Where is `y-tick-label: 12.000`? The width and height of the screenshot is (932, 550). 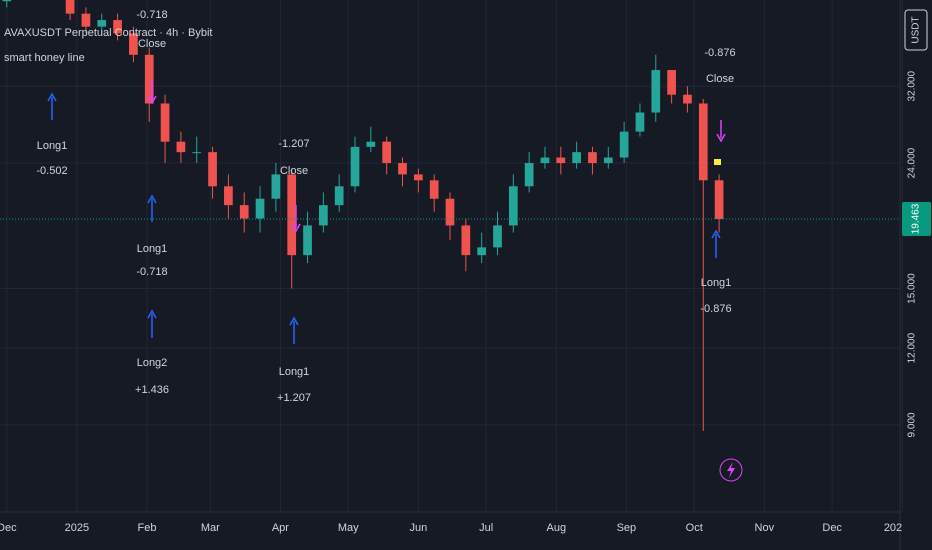 y-tick-label: 12.000 is located at coordinates (912, 347).